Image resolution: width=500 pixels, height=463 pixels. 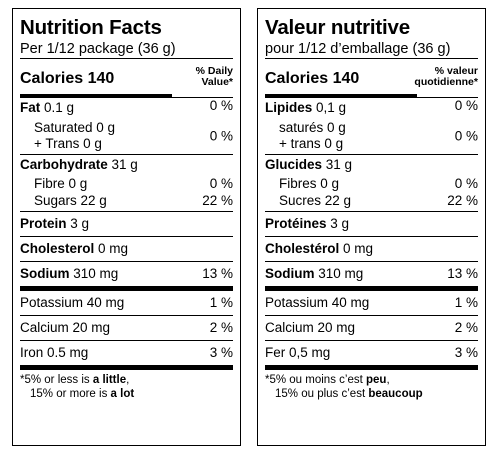 What do you see at coordinates (217, 82) in the screenshot?
I see `daily-value-header-line2: Value*` at bounding box center [217, 82].